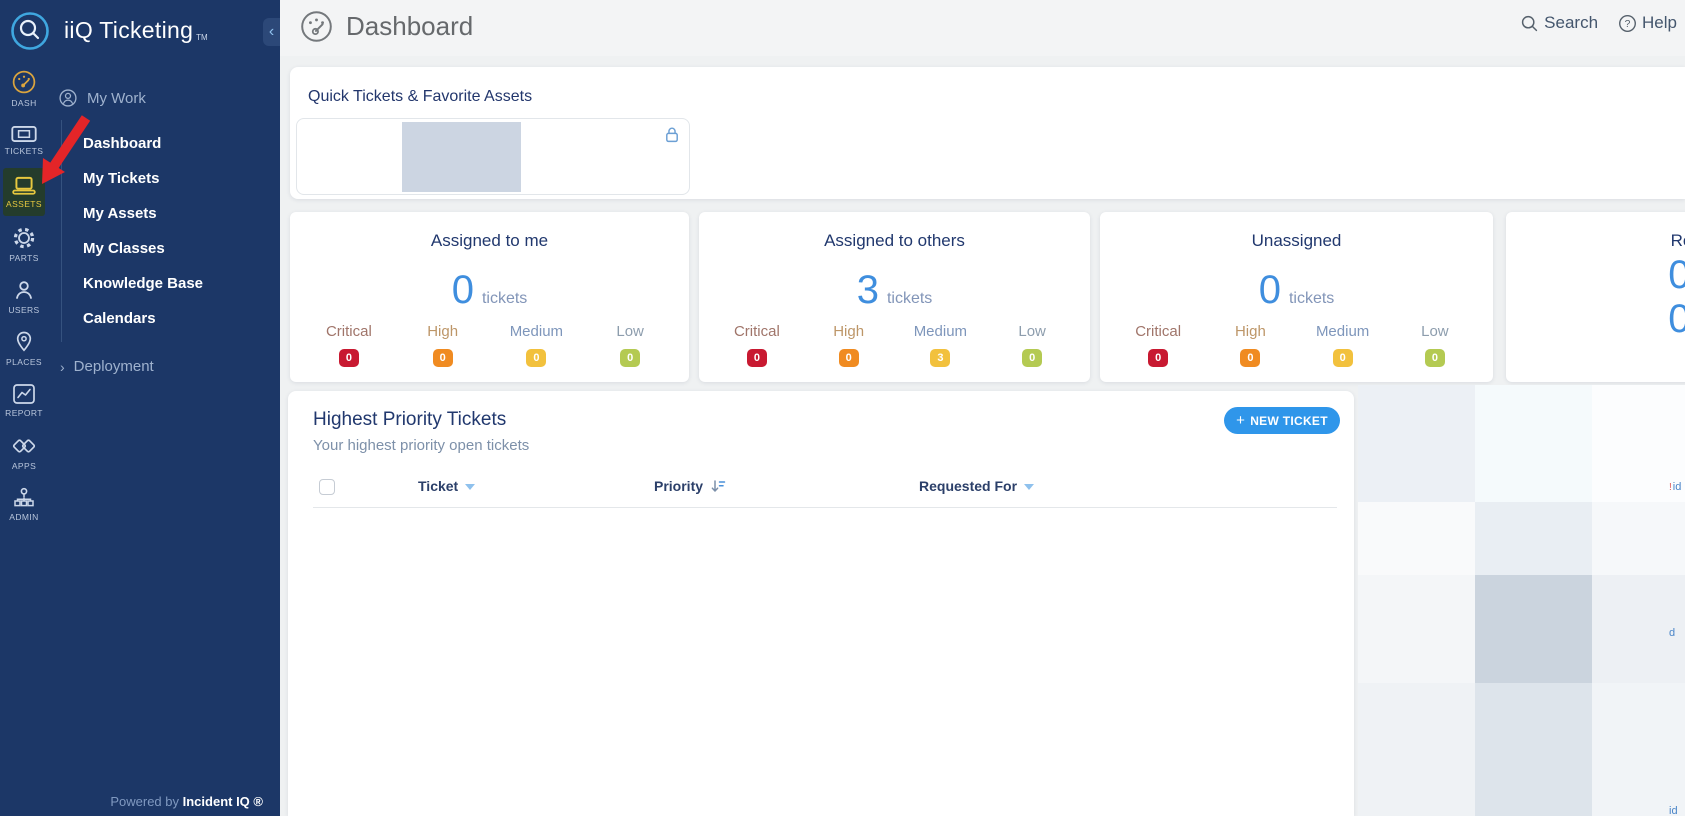  Describe the element at coordinates (24, 185) in the screenshot. I see `laptop-icon` at that location.